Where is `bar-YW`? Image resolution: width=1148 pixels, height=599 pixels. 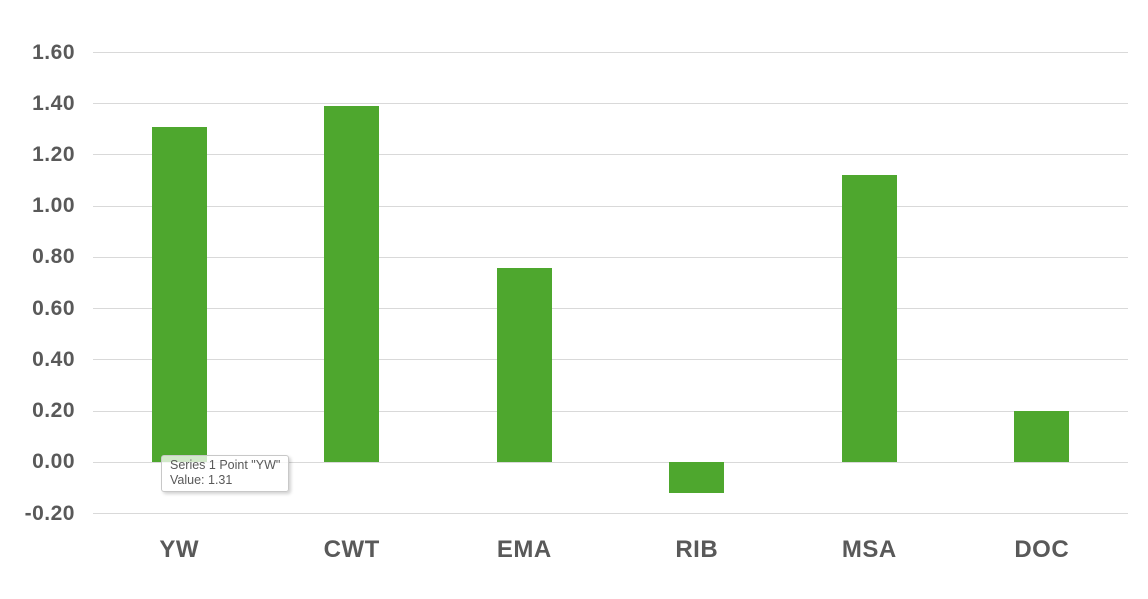
bar-YW is located at coordinates (179, 294).